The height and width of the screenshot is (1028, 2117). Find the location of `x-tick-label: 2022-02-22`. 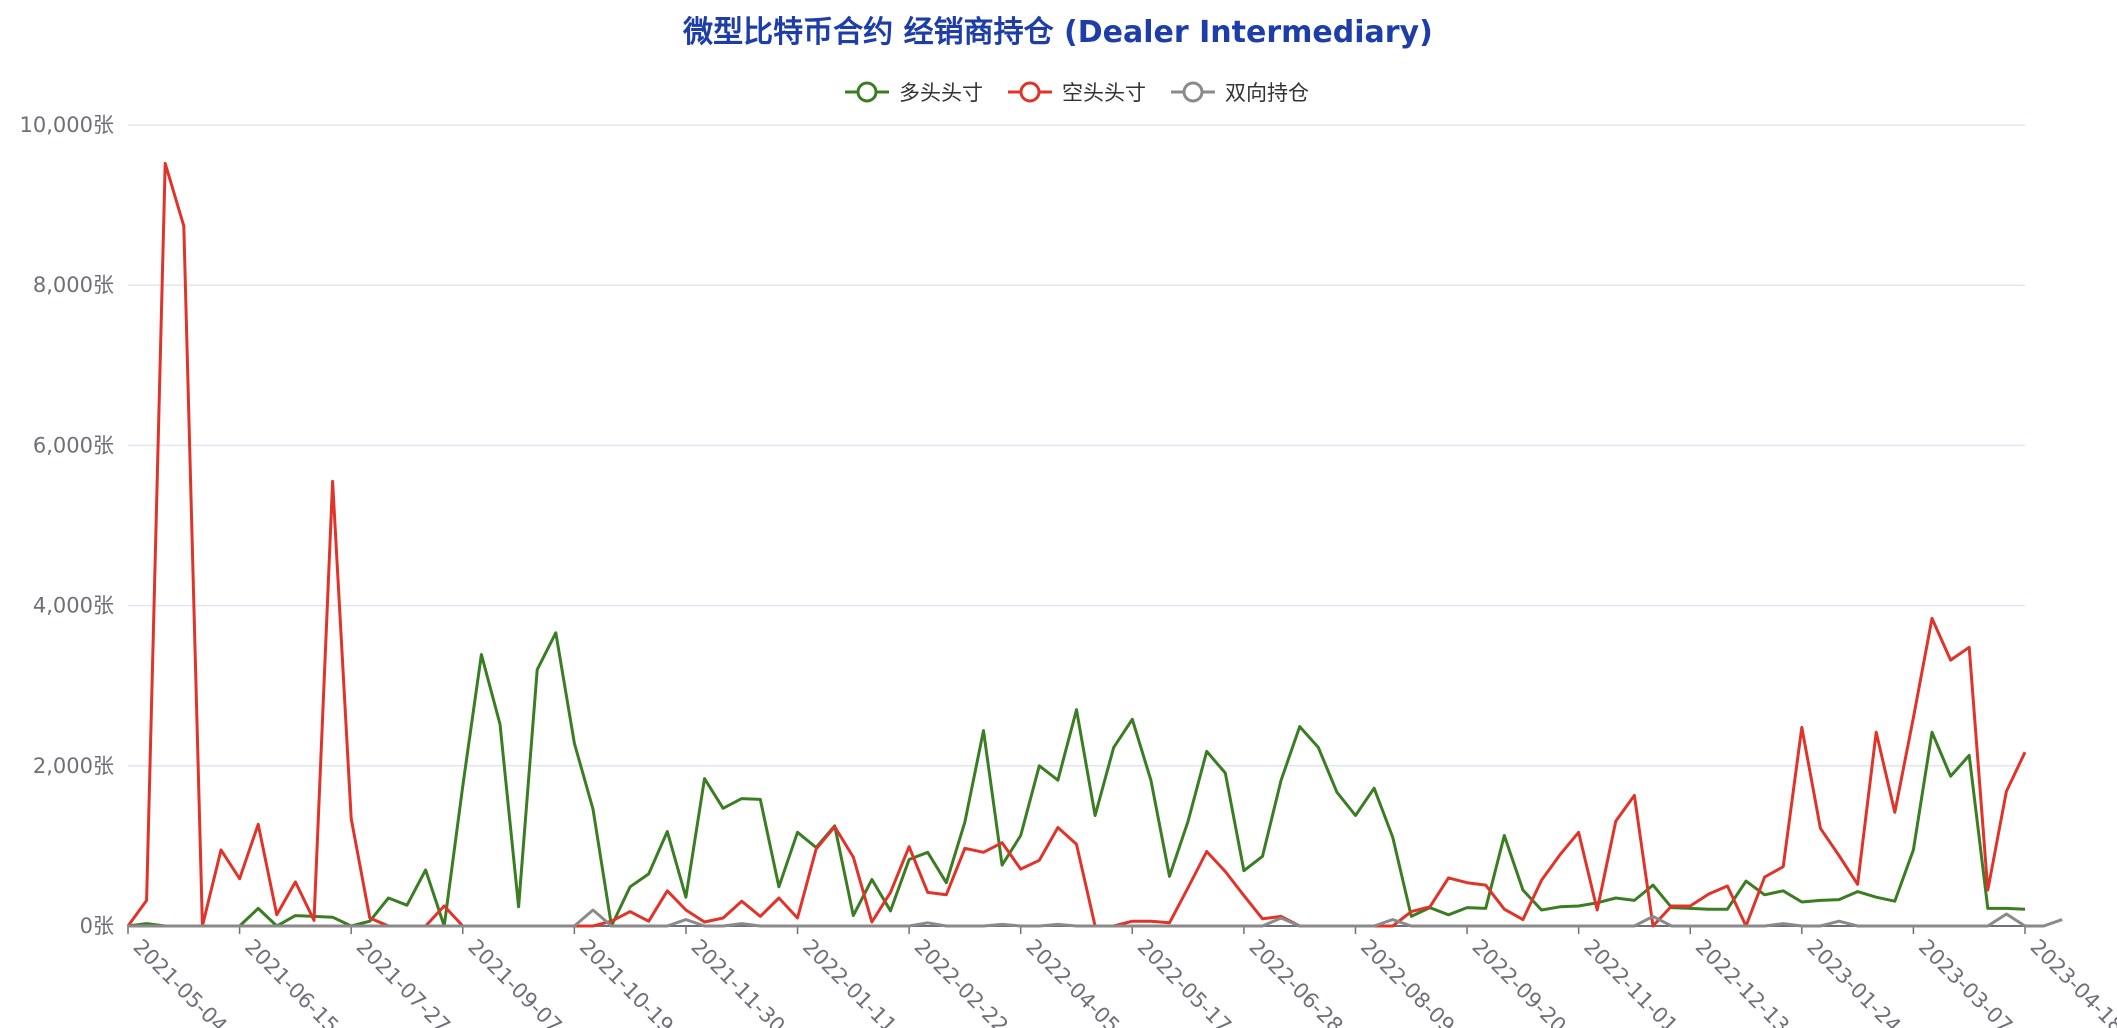

x-tick-label: 2022-02-22 is located at coordinates (961, 981).